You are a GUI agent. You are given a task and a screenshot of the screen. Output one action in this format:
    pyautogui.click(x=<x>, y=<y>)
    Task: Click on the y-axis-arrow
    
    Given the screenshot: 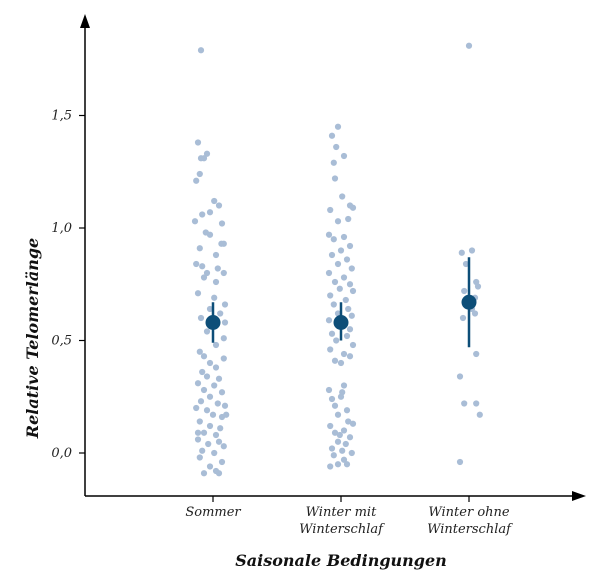 What is the action you would take?
    pyautogui.click(x=85, y=21)
    